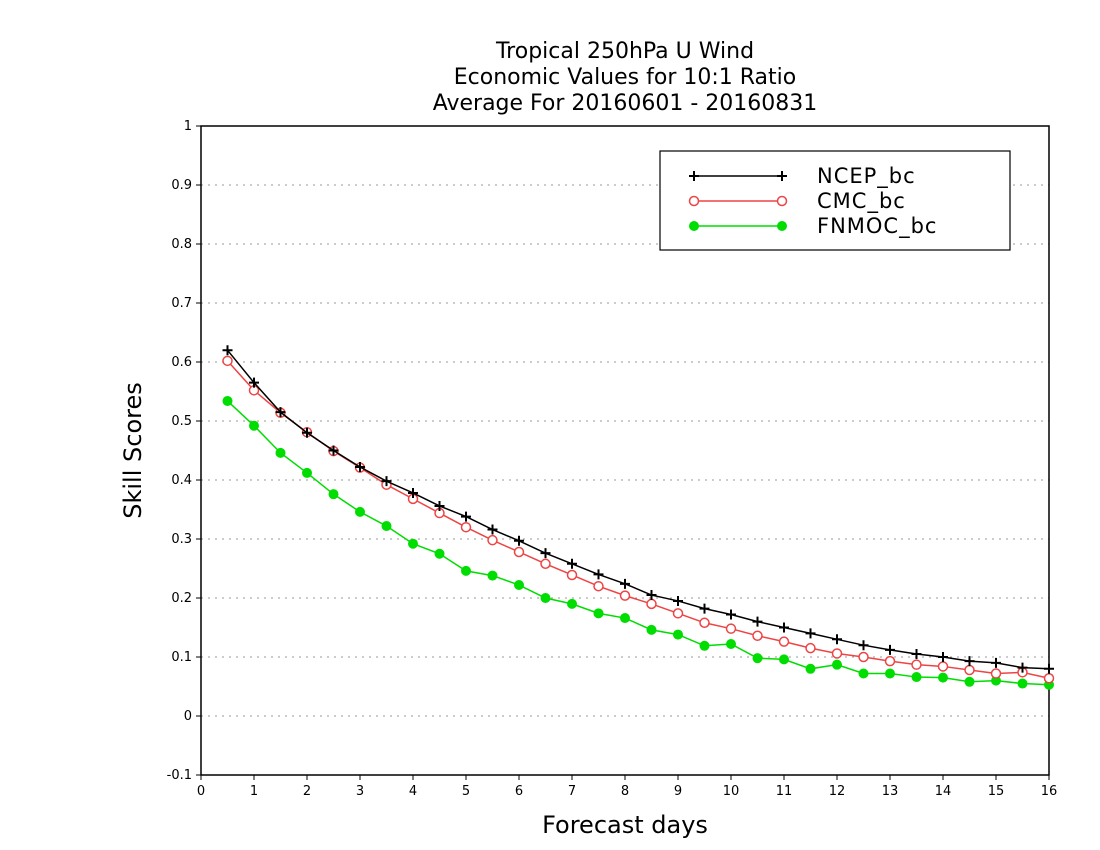 The width and height of the screenshot is (1100, 850). I want to click on x-tick-label: 5, so click(466, 791).